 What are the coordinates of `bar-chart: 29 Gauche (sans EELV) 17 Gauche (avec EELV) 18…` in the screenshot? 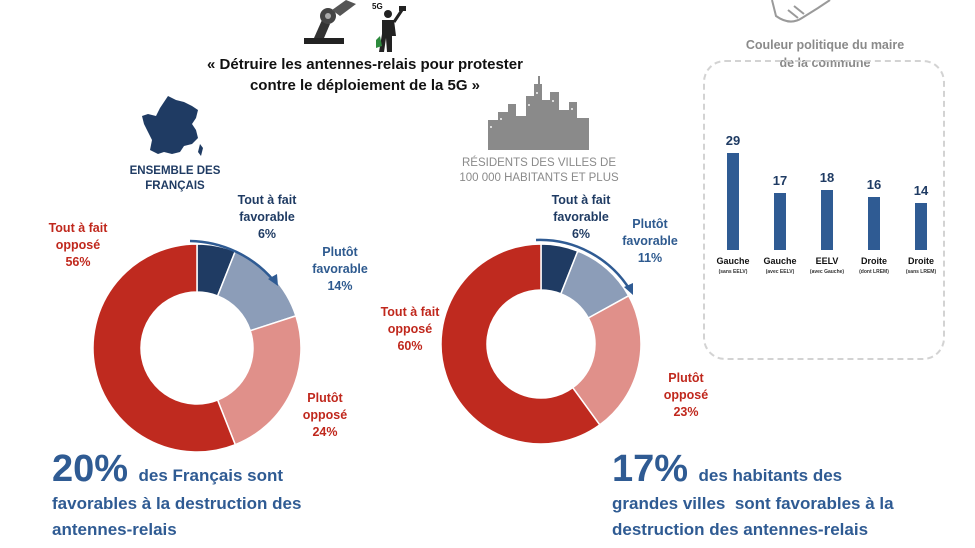 It's located at (822, 200).